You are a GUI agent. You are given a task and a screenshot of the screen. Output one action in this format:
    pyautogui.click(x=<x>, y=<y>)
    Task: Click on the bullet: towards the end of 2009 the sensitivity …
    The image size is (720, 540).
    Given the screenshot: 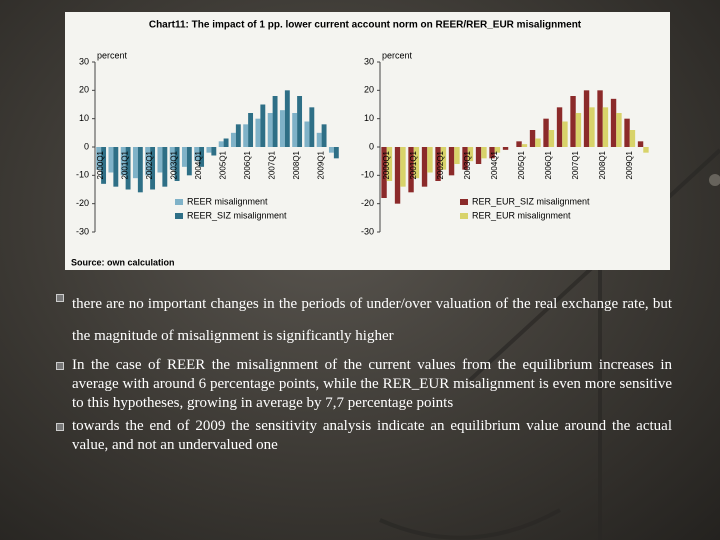 What is the action you would take?
    pyautogui.click(x=364, y=436)
    